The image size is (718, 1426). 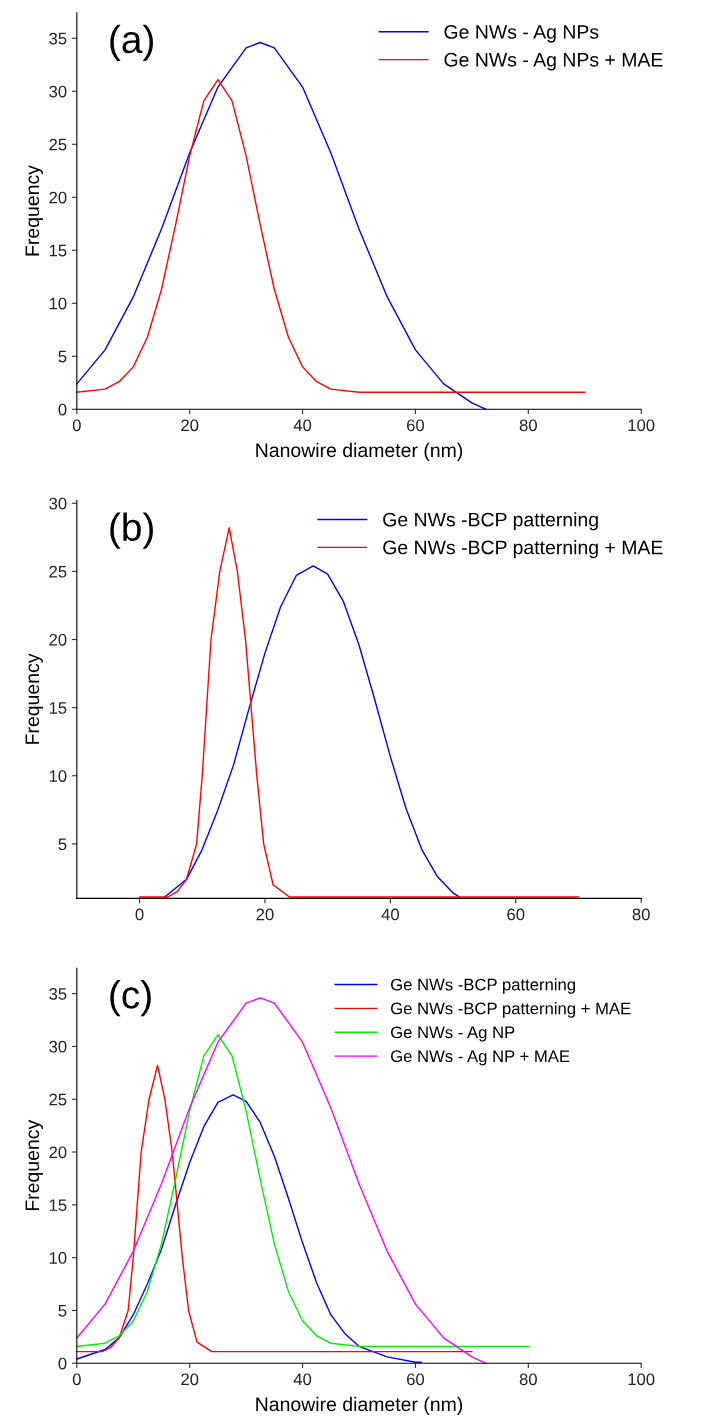 I want to click on legend-label: Ge NWs - Ag NPs + MAE, so click(x=553, y=61).